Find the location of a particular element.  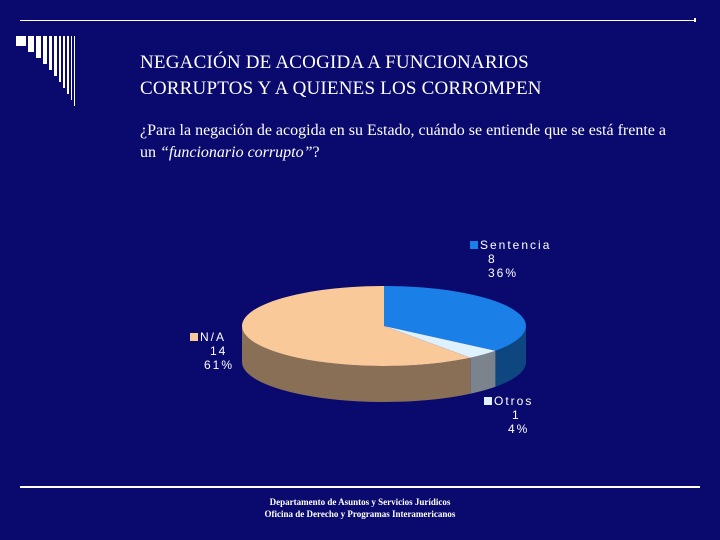

pie-slice-na is located at coordinates (356, 326).